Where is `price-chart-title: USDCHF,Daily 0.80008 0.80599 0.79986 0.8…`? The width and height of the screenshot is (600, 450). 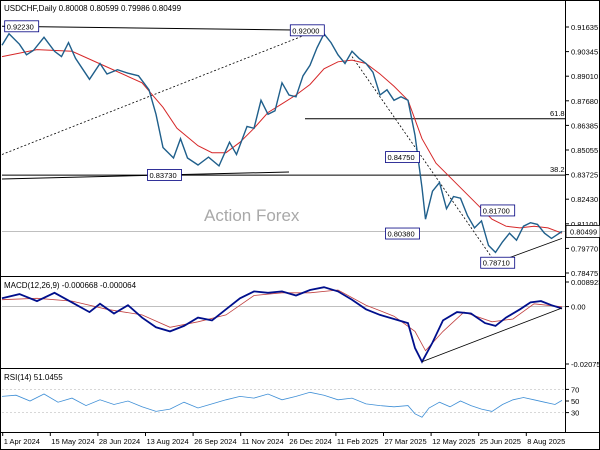
price-chart-title: USDCHF,Daily 0.80008 0.80599 0.79986 0.8… is located at coordinates (93, 8).